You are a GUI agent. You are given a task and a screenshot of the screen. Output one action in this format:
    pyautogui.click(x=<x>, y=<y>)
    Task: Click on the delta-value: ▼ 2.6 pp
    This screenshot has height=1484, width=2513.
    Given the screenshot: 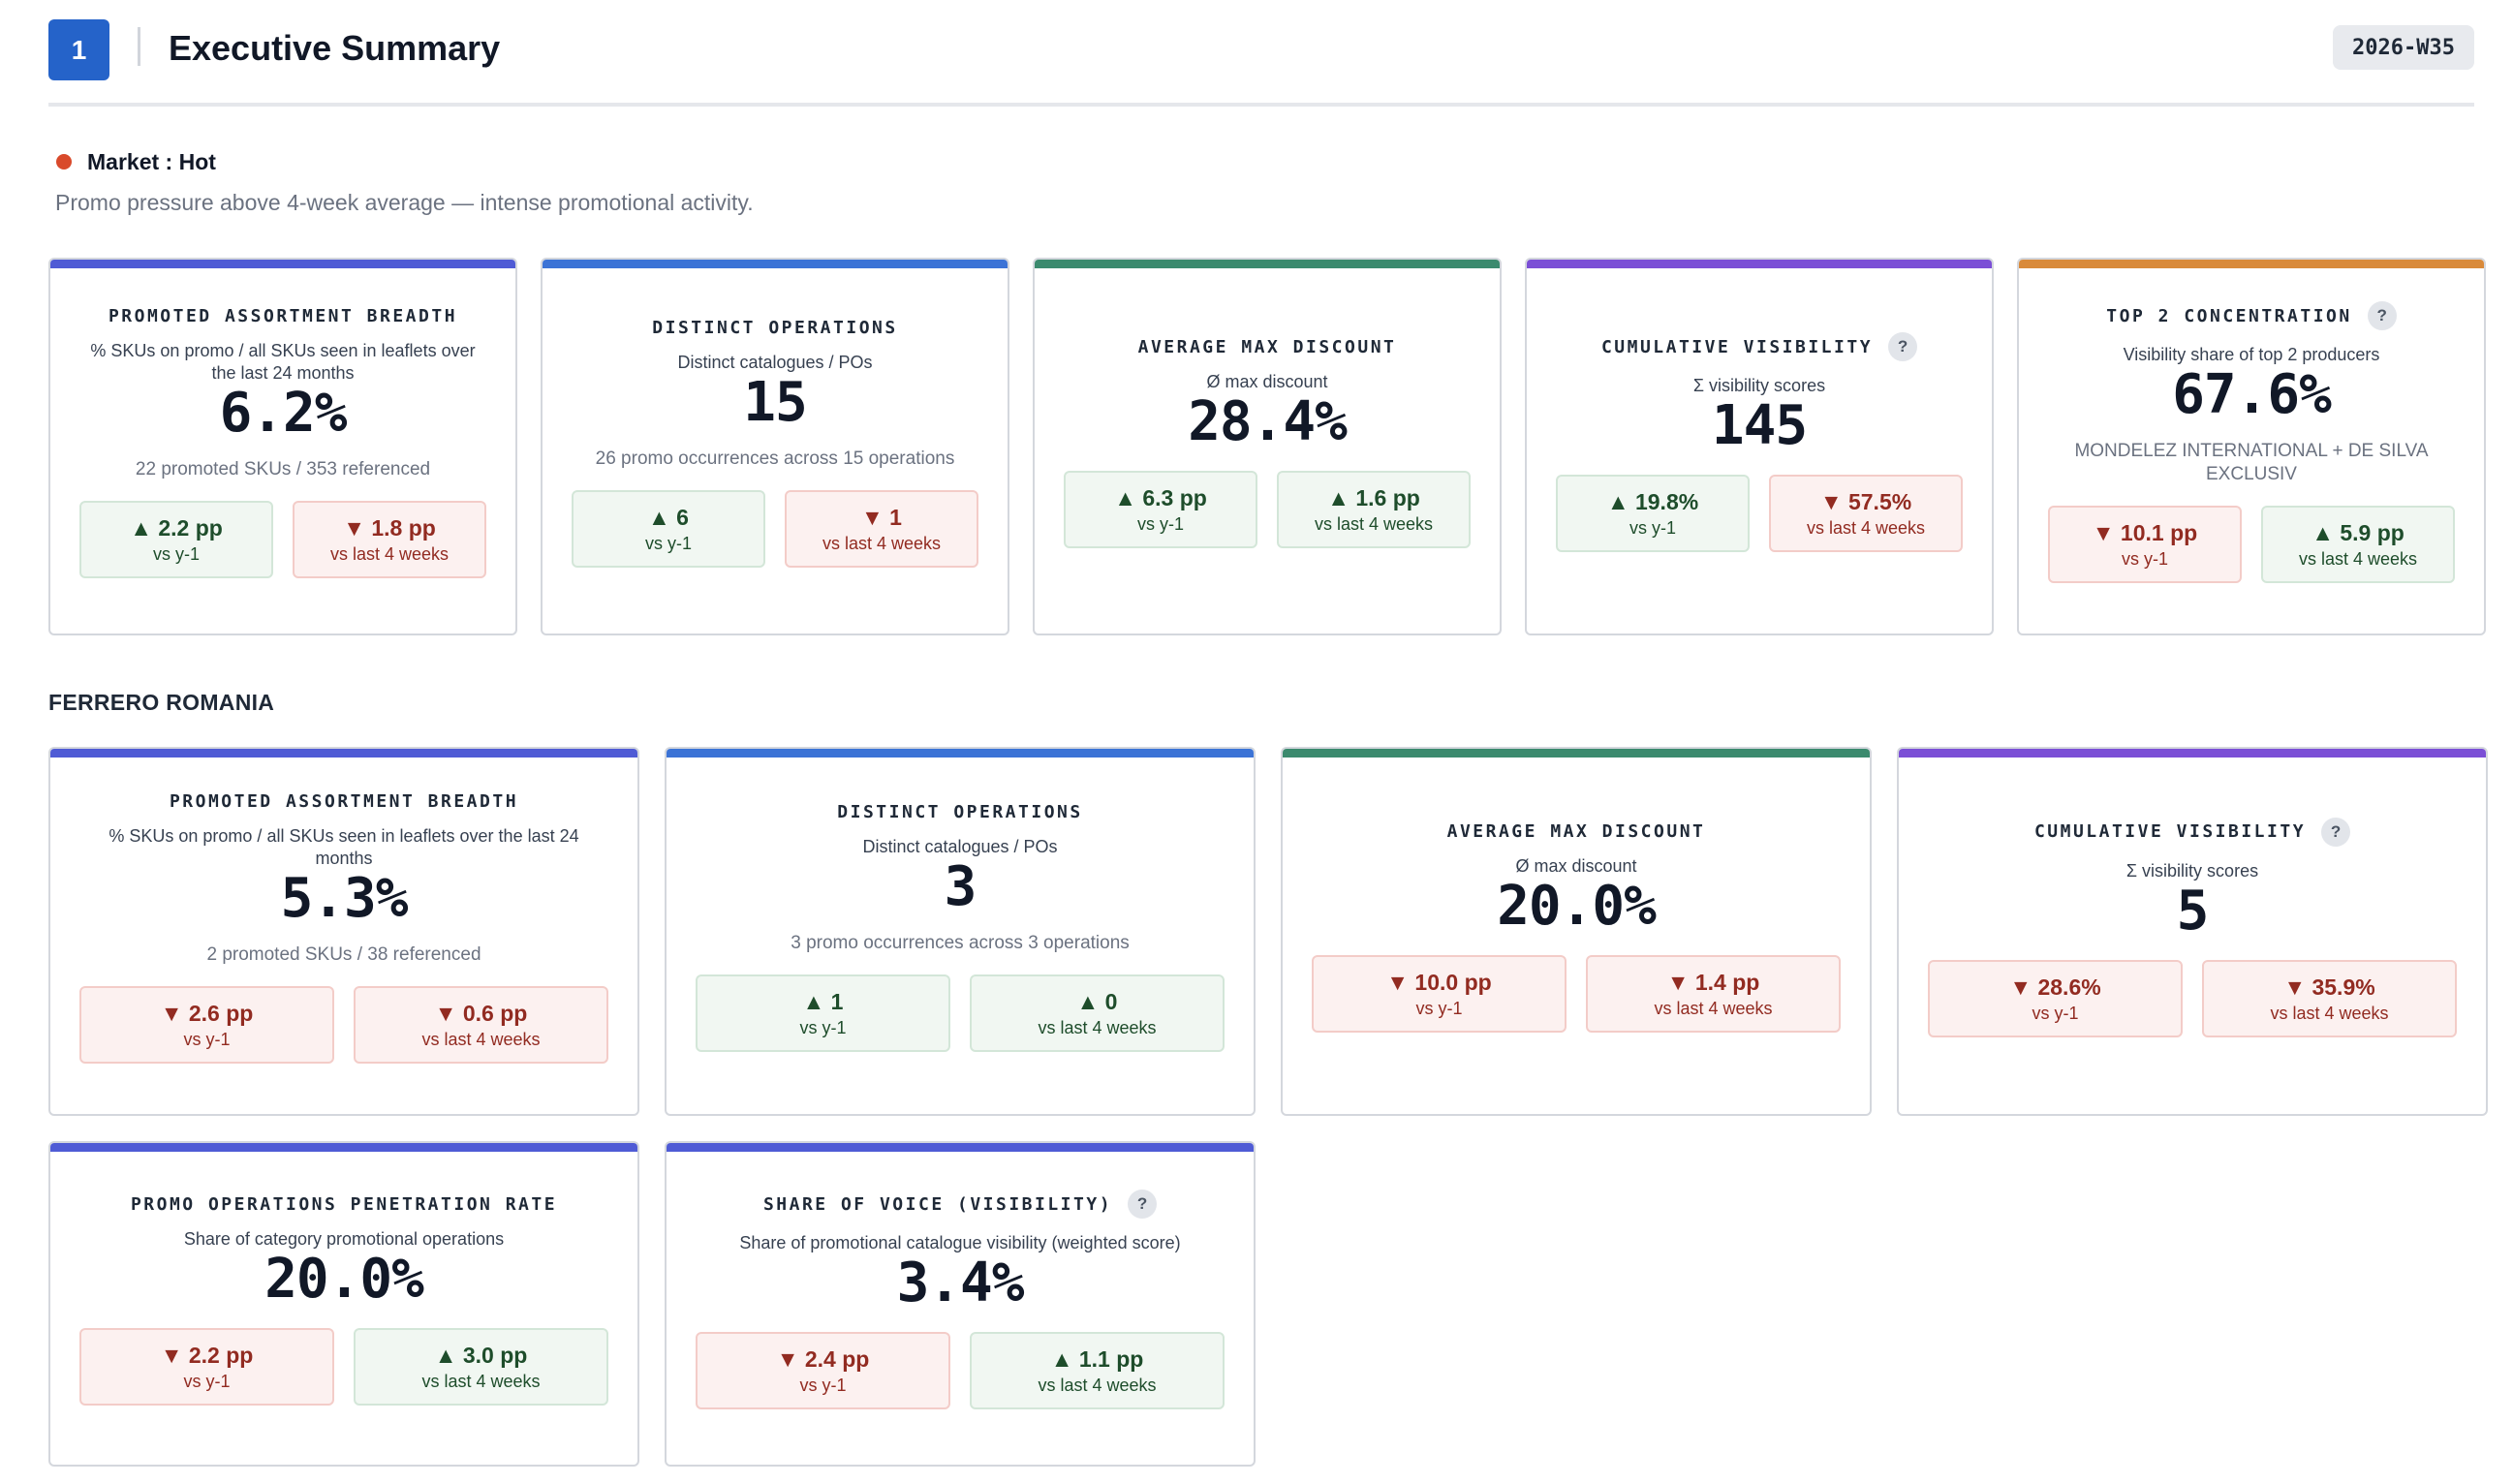 What is the action you would take?
    pyautogui.click(x=207, y=1013)
    